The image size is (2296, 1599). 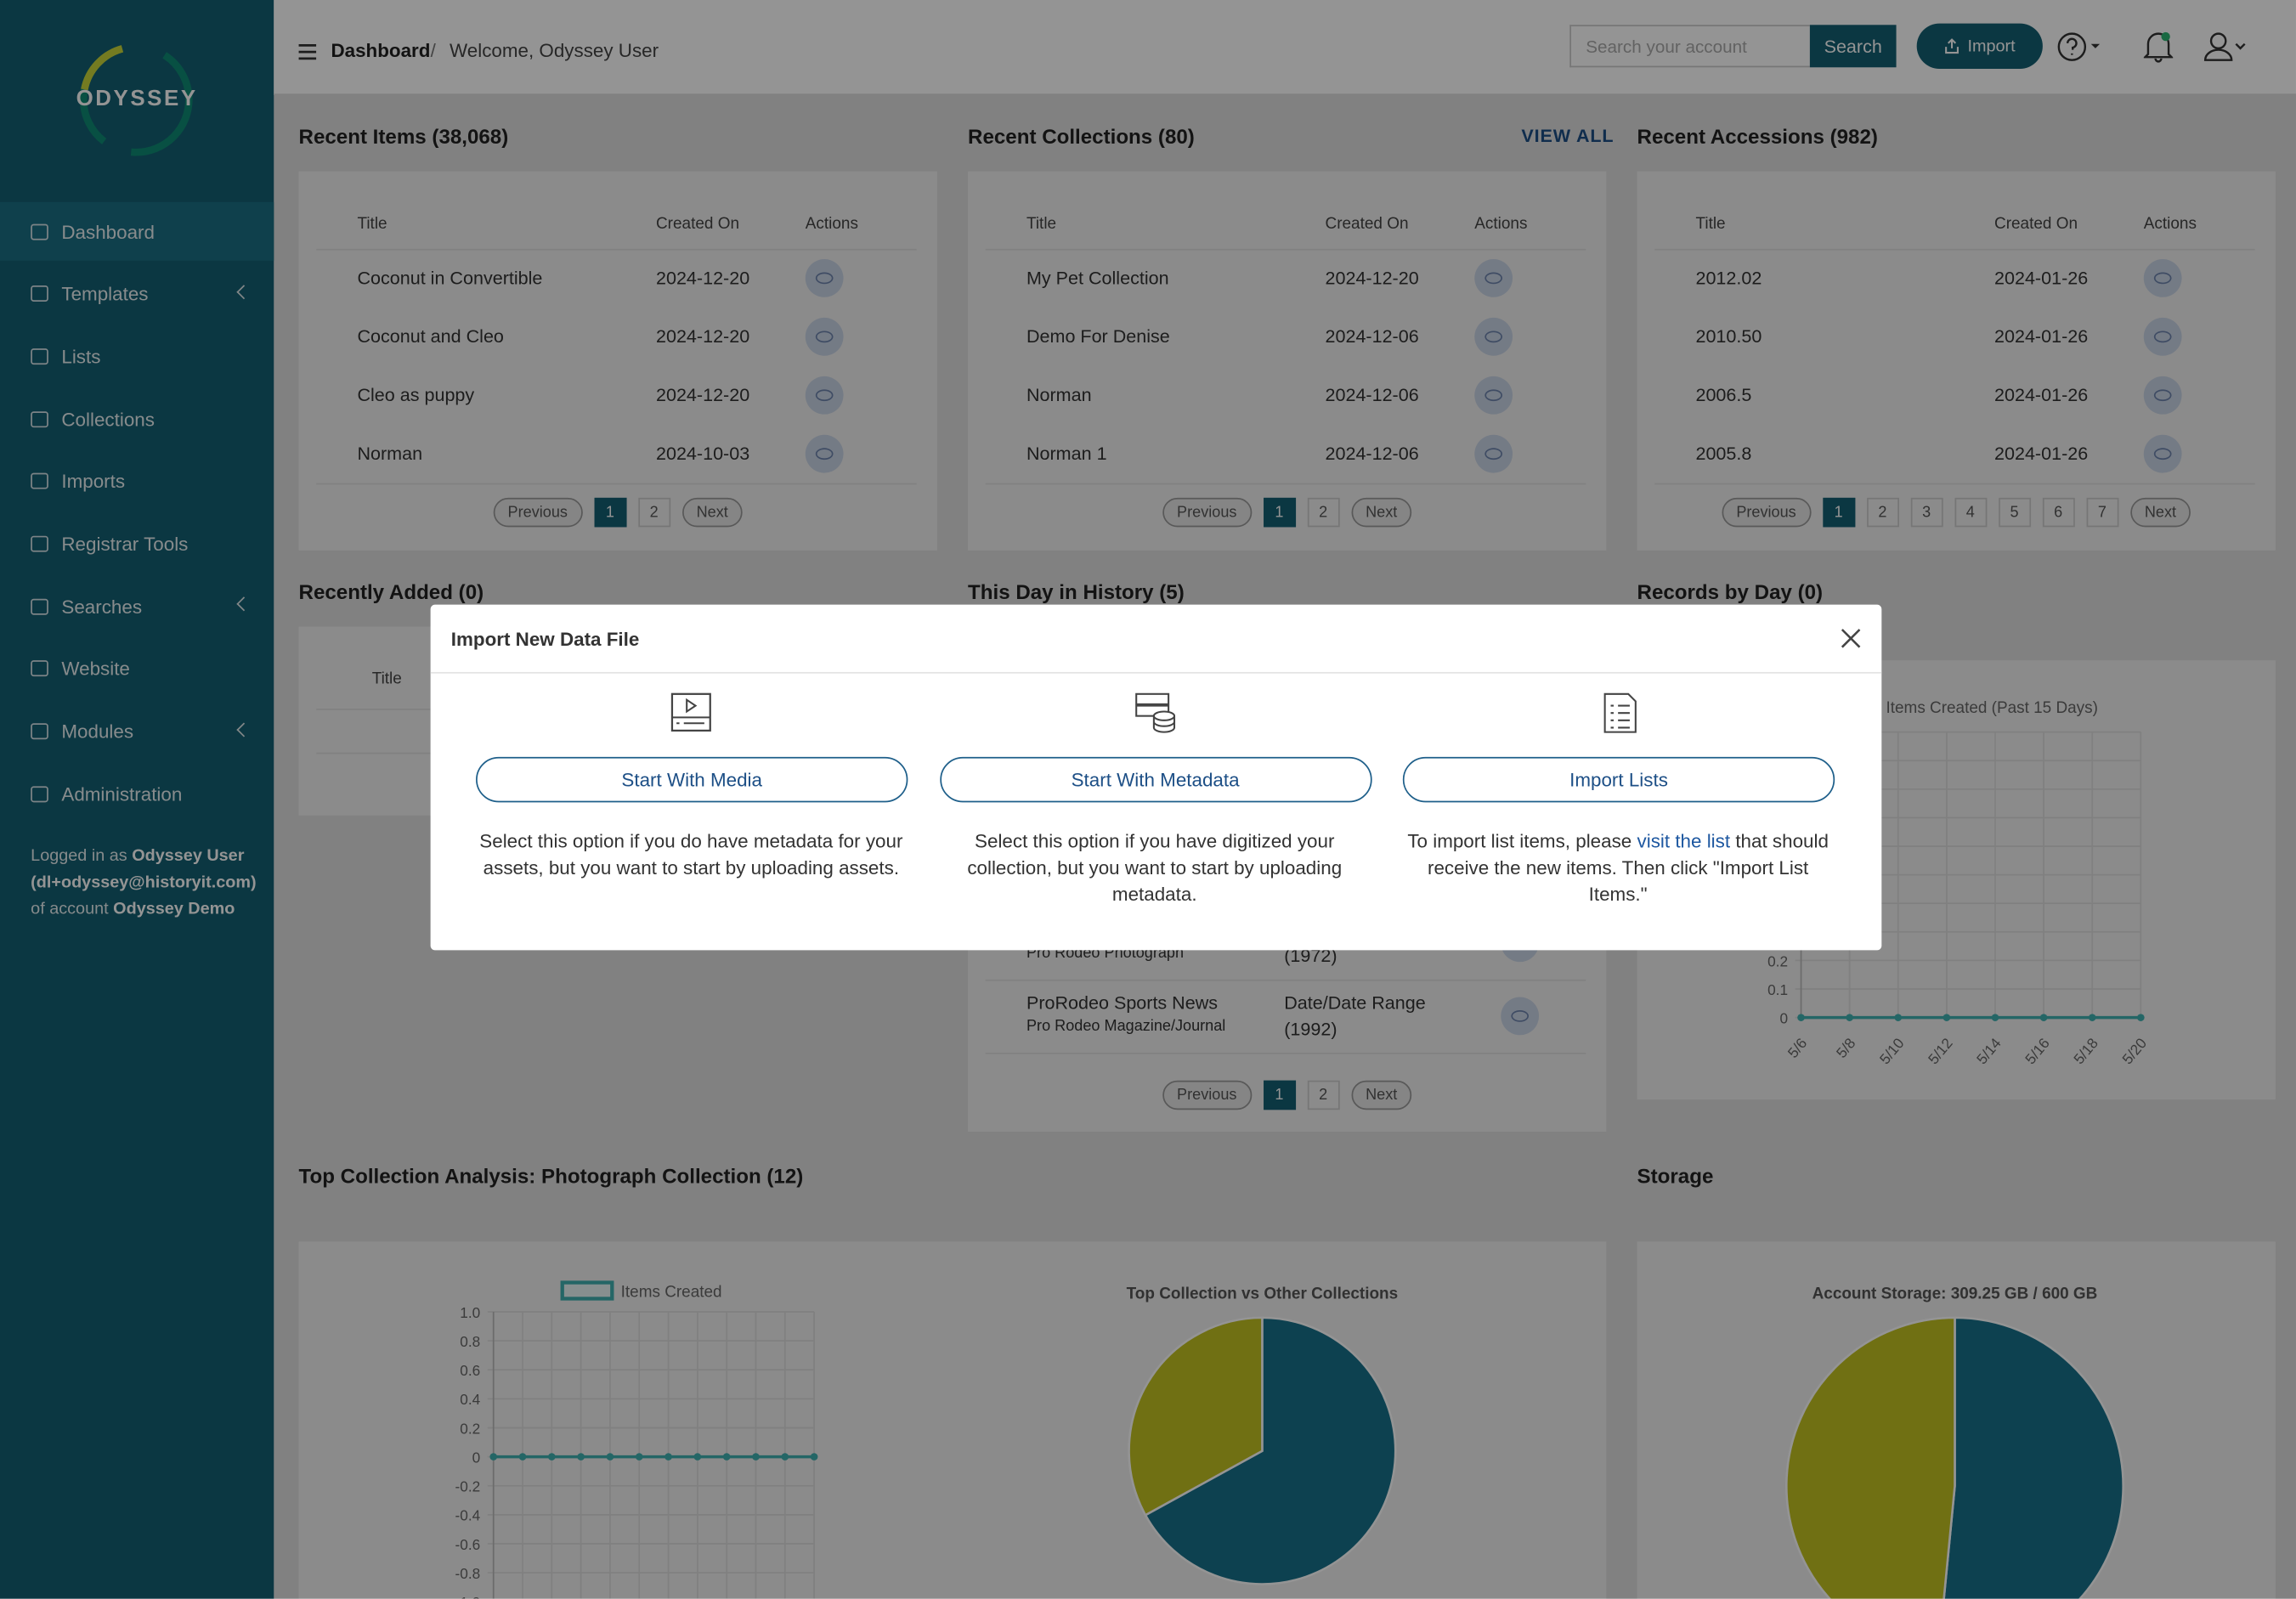 I want to click on pagination: Previous 1 2 Next, so click(x=1287, y=512).